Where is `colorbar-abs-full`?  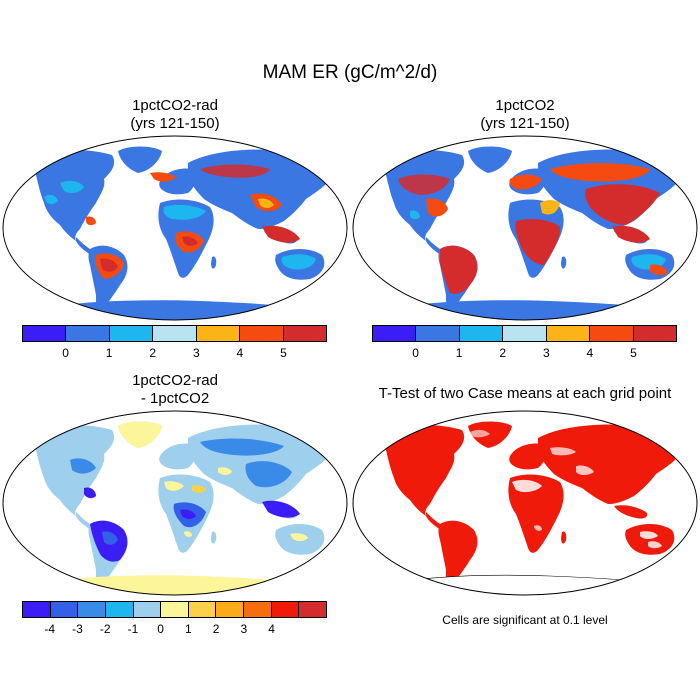
colorbar-abs-full is located at coordinates (524, 333).